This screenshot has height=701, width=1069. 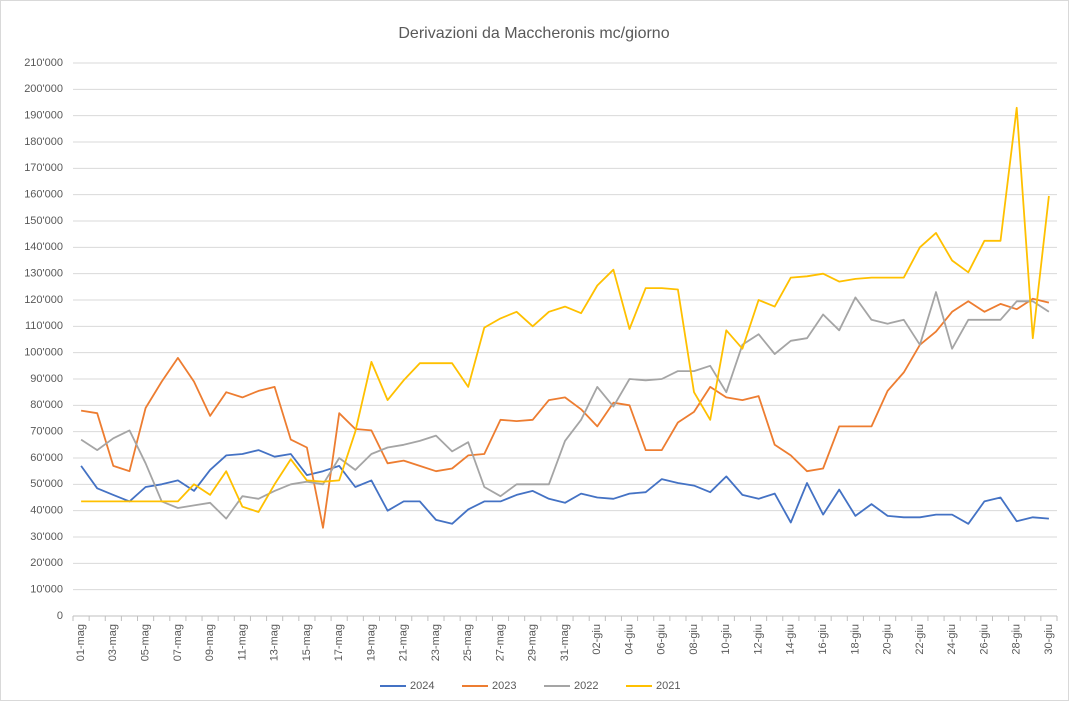 I want to click on y-tick-label: 170'000, so click(x=43, y=168).